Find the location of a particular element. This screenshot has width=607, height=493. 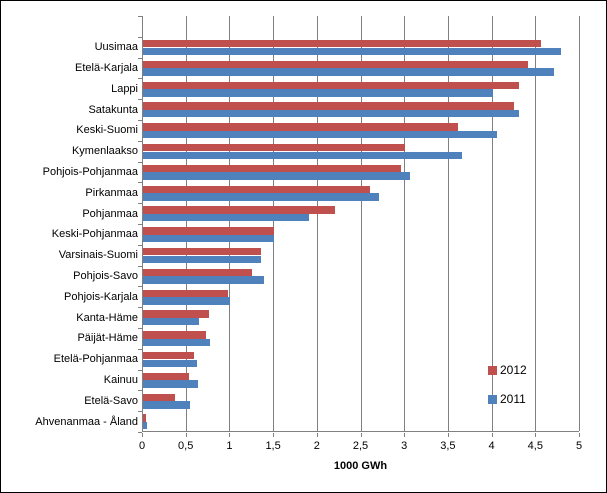

value-axis-label: 4,5 is located at coordinates (535, 446).